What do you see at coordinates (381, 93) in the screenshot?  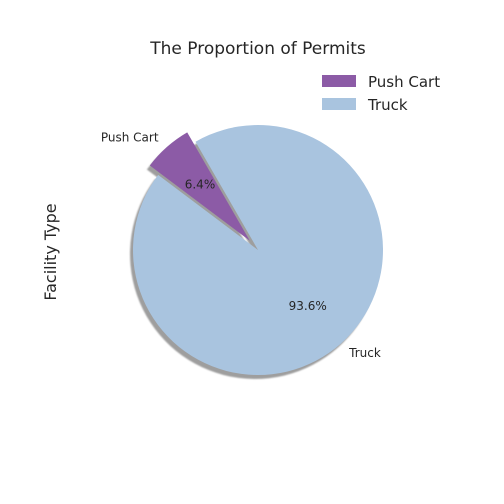 I see `legend: Push Cart Truck` at bounding box center [381, 93].